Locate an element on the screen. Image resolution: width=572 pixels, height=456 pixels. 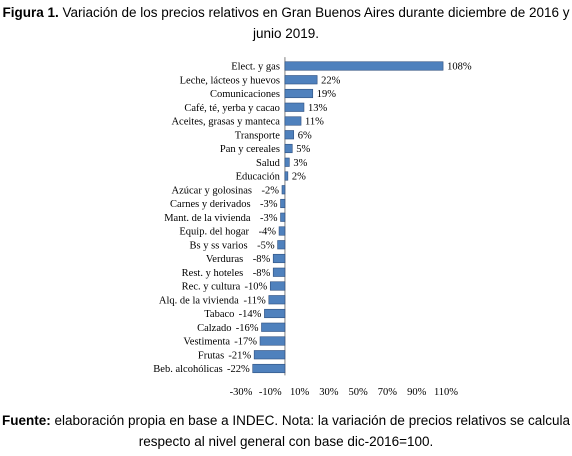
category-label-6: Pan y cereales is located at coordinates (250, 149).